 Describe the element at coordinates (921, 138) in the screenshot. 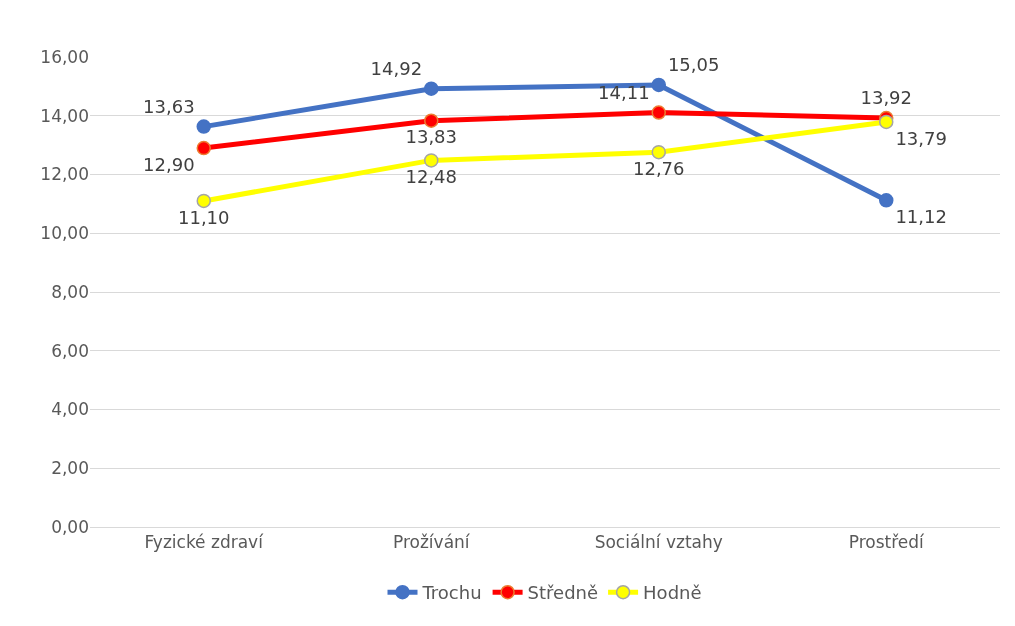

I see `data-label: 13,79` at that location.